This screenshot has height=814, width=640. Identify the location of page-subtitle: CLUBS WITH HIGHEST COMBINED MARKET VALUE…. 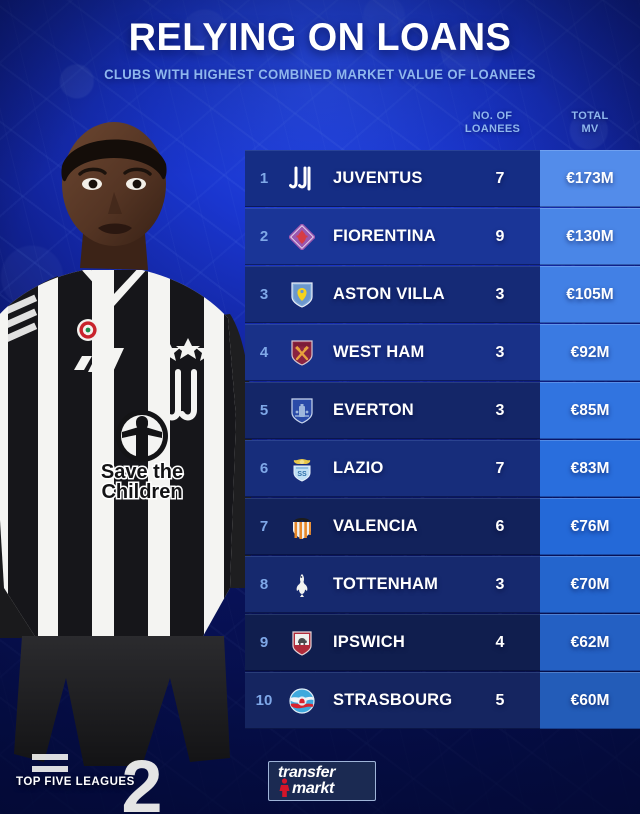
(320, 74).